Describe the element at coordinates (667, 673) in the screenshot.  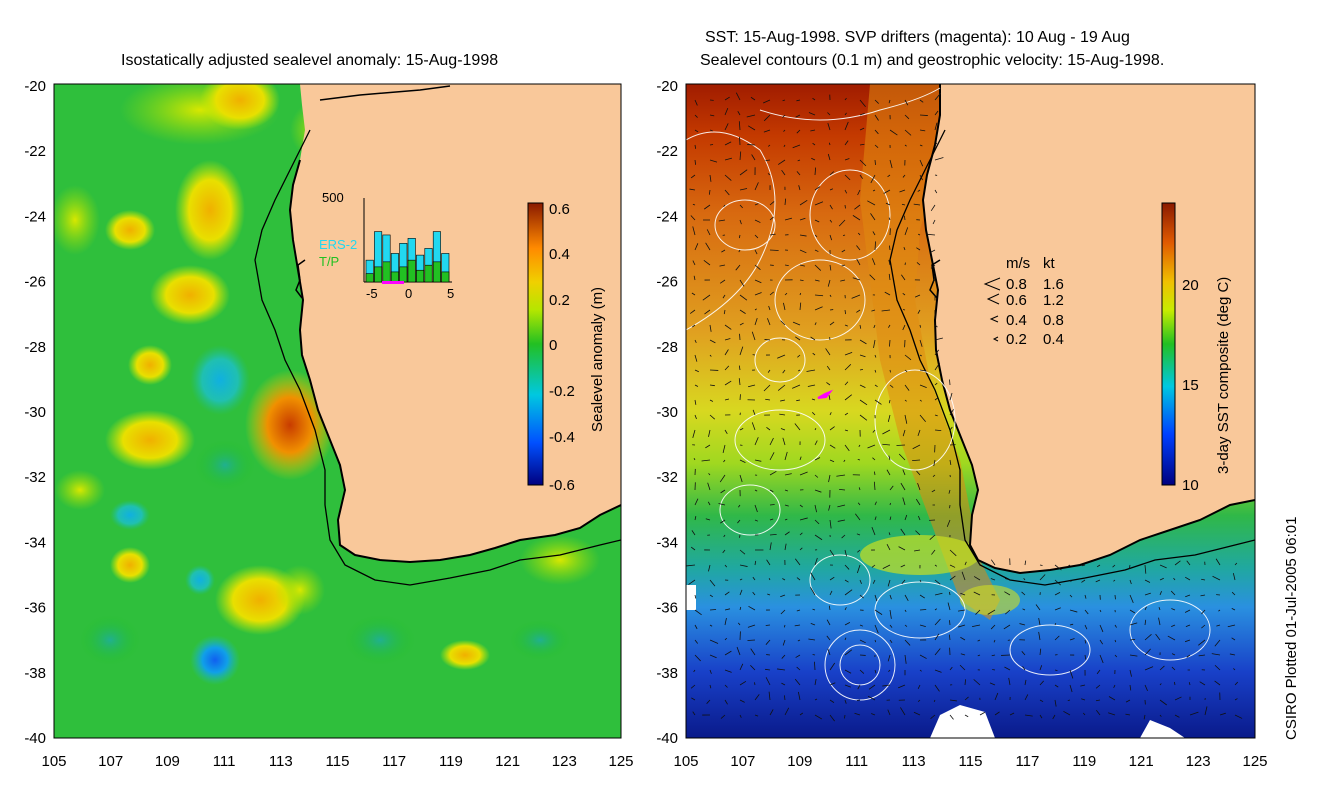
I see `right-map-lat-tick: -38` at that location.